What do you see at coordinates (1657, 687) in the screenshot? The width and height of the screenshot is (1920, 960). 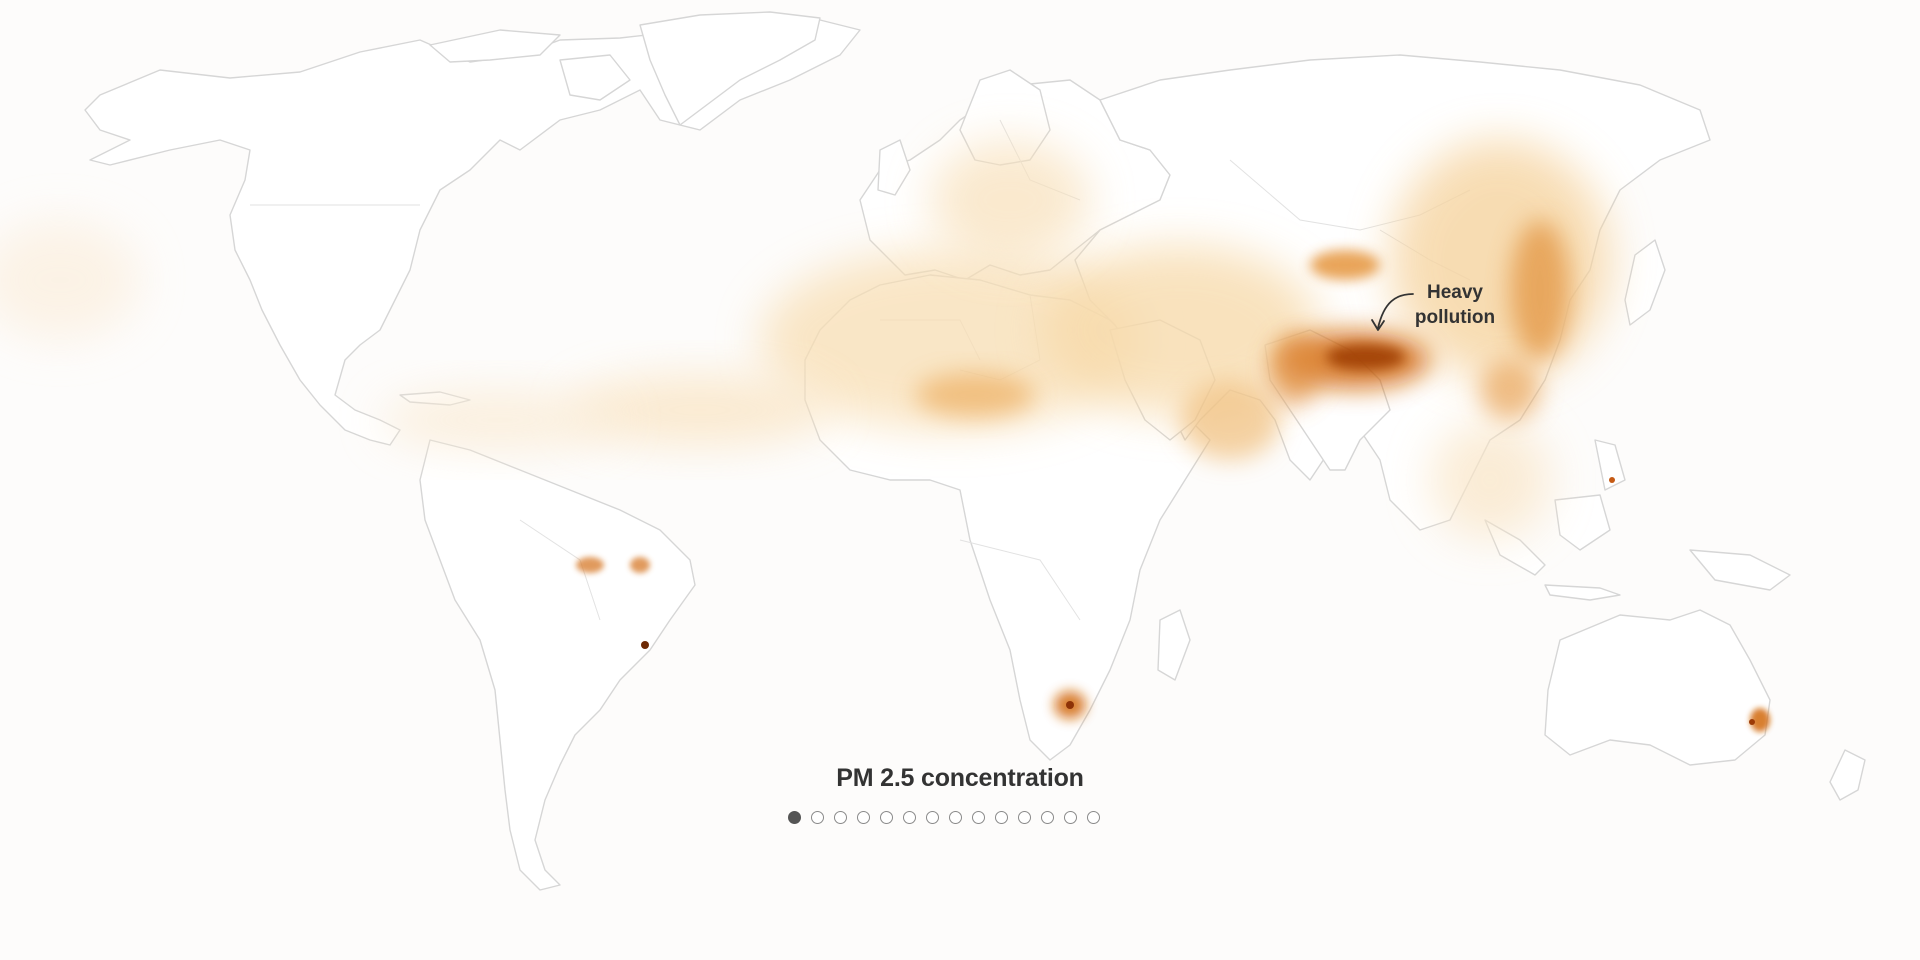 I see `australia` at bounding box center [1657, 687].